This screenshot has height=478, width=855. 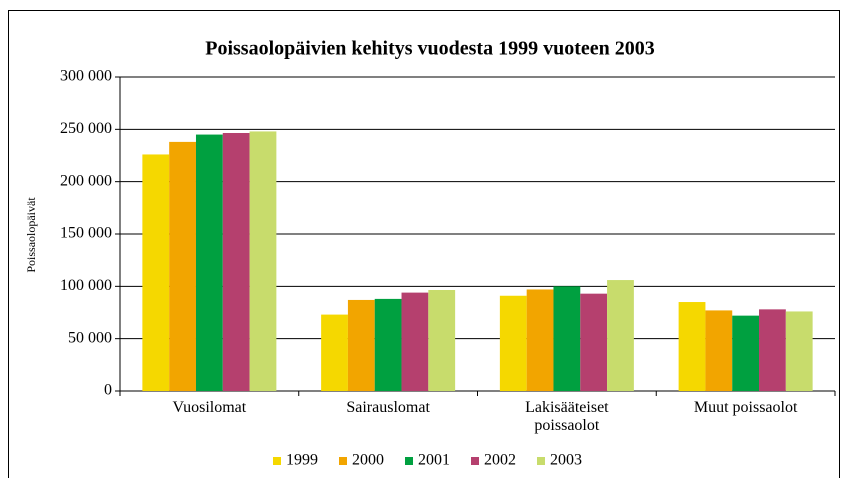 What do you see at coordinates (566, 460) in the screenshot?
I see `legend-label: 2003` at bounding box center [566, 460].